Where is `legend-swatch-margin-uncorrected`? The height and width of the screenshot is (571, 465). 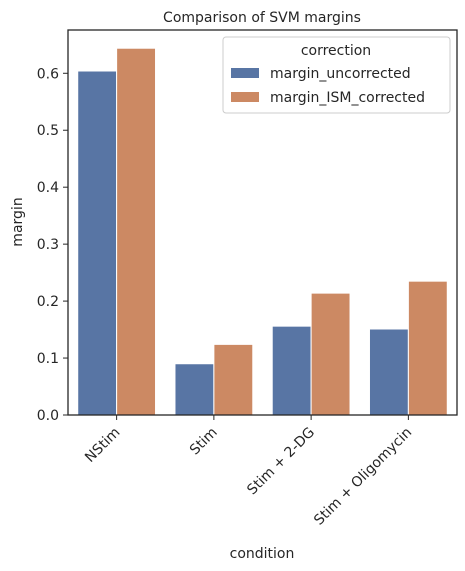 legend-swatch-margin-uncorrected is located at coordinates (245, 73).